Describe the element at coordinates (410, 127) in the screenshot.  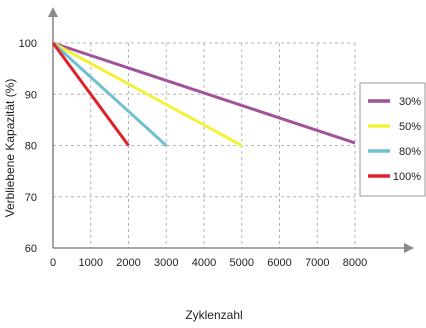
I see `legend-label: 50%` at that location.